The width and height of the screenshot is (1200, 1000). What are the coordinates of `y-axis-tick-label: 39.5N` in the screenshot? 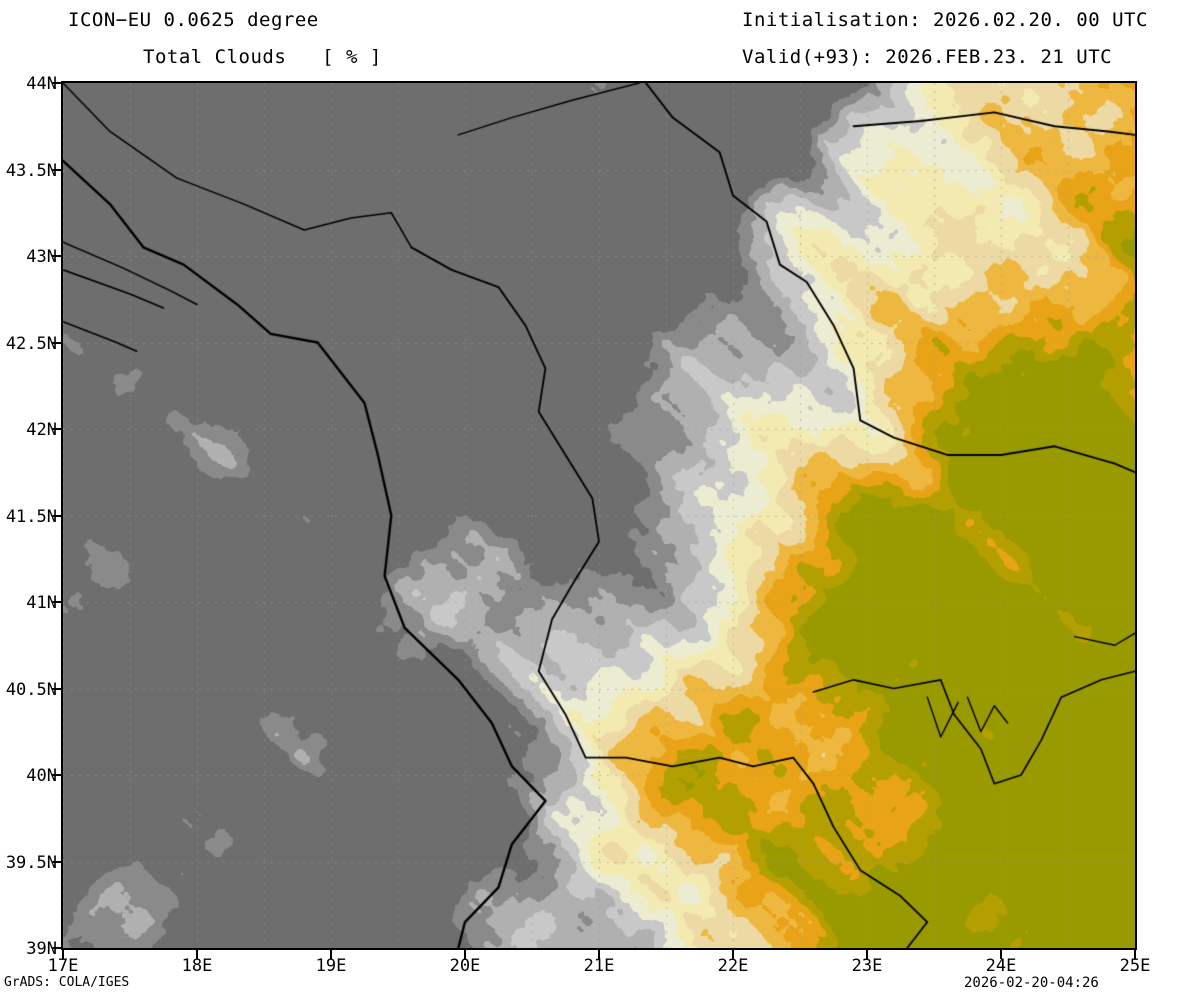 It's located at (31, 862).